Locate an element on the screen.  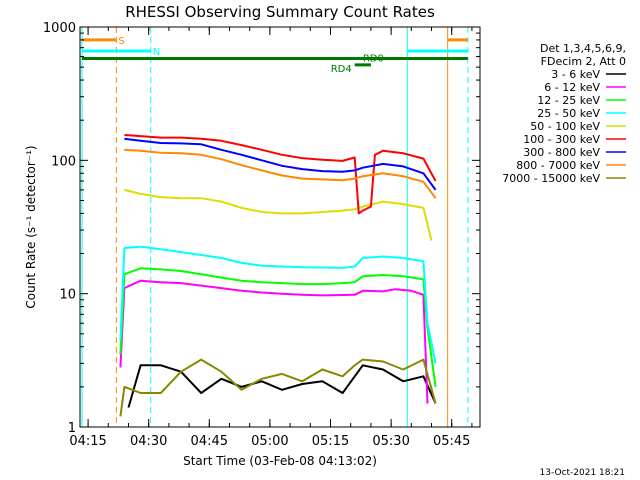
legend-label-4: 50 - 100 keV is located at coordinates (565, 126).